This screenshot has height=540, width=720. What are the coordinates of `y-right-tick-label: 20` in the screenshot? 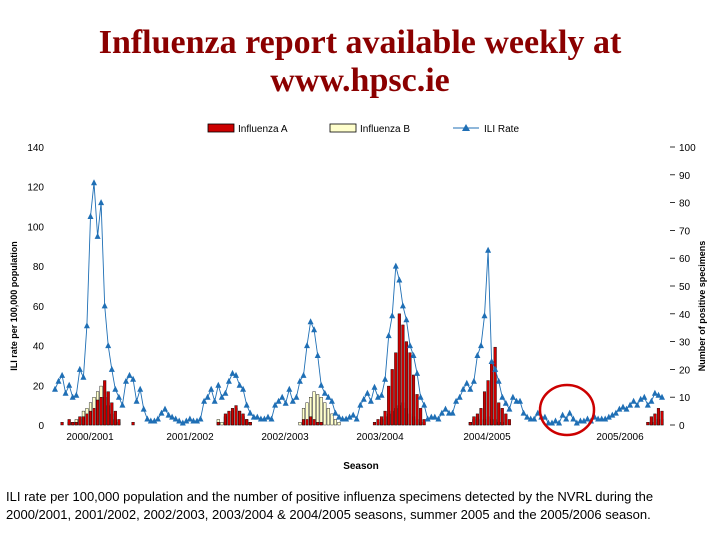 It's located at (685, 370).